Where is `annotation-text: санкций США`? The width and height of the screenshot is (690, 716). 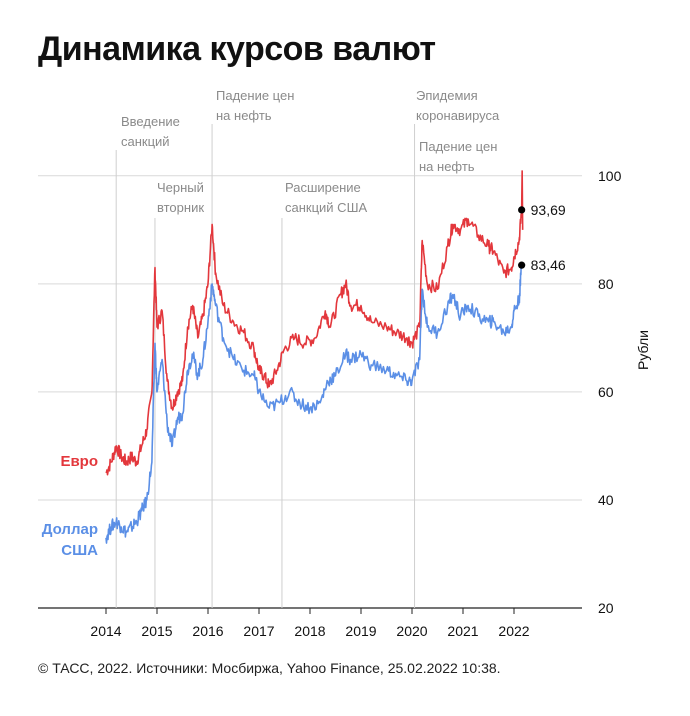
annotation-text: санкций США is located at coordinates (326, 207).